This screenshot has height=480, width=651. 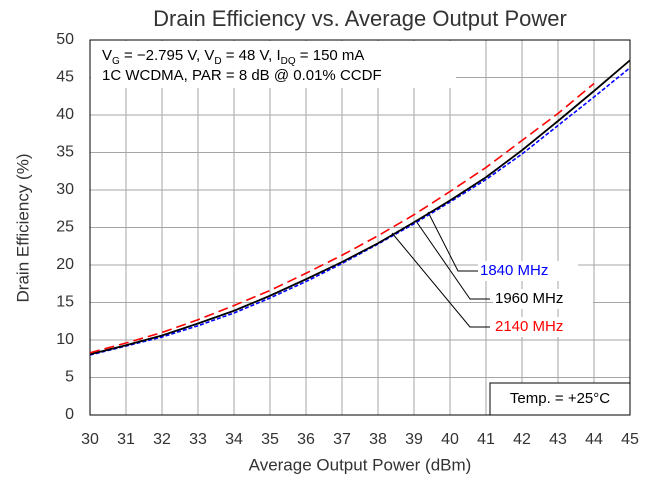 What do you see at coordinates (126, 439) in the screenshot?
I see `x-tick-label: 31` at bounding box center [126, 439].